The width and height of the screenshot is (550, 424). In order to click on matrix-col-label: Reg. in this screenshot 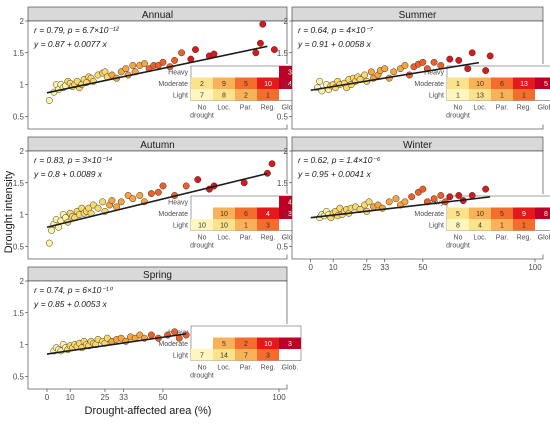, I will do `click(268, 108)`.